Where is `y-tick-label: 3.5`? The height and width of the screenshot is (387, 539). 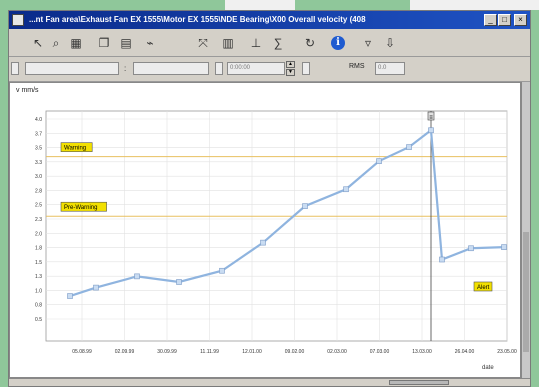
y-tick-label: 3.5 is located at coordinates (38, 149).